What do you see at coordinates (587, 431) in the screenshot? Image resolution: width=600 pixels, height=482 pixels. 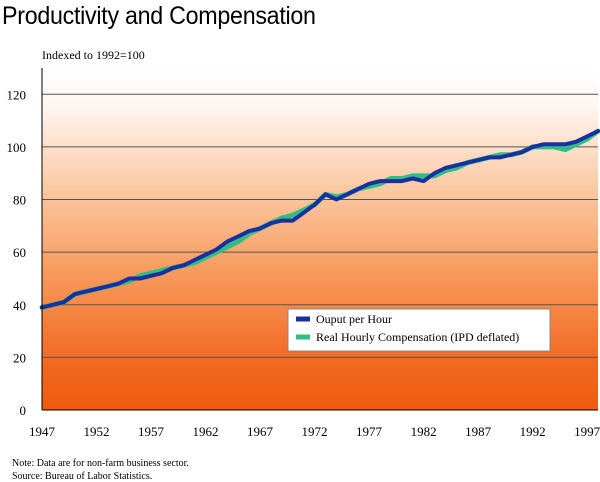 I see `x-tick-label: 1997` at bounding box center [587, 431].